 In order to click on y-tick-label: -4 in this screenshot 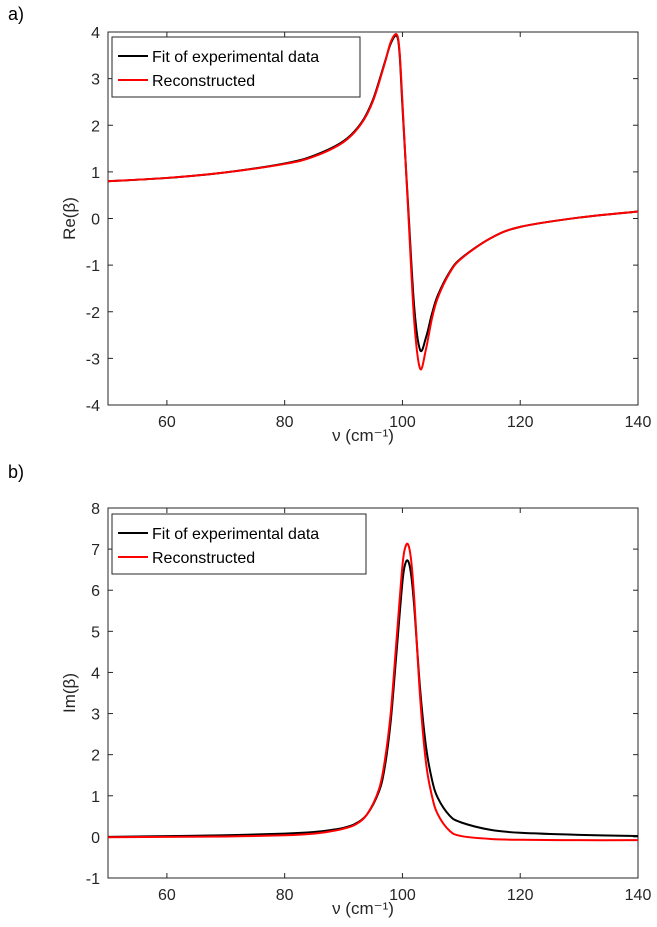, I will do `click(93, 406)`.